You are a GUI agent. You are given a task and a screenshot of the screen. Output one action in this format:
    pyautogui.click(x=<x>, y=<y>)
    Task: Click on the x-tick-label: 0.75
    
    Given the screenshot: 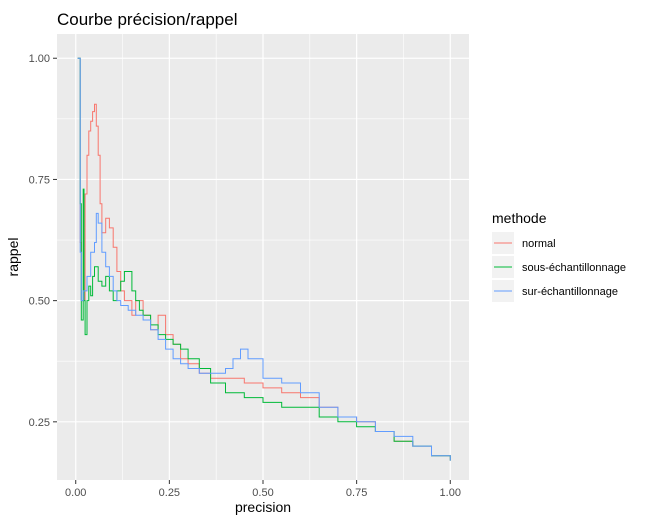 What is the action you would take?
    pyautogui.click(x=356, y=493)
    